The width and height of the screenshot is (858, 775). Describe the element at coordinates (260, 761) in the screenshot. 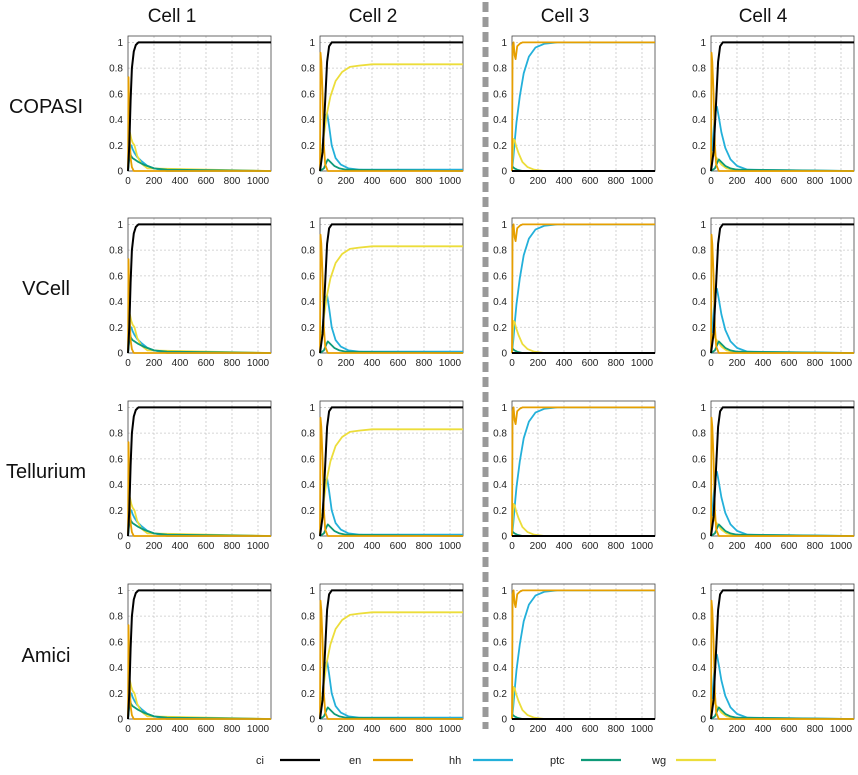

I see `legend-label-ci: ci` at that location.